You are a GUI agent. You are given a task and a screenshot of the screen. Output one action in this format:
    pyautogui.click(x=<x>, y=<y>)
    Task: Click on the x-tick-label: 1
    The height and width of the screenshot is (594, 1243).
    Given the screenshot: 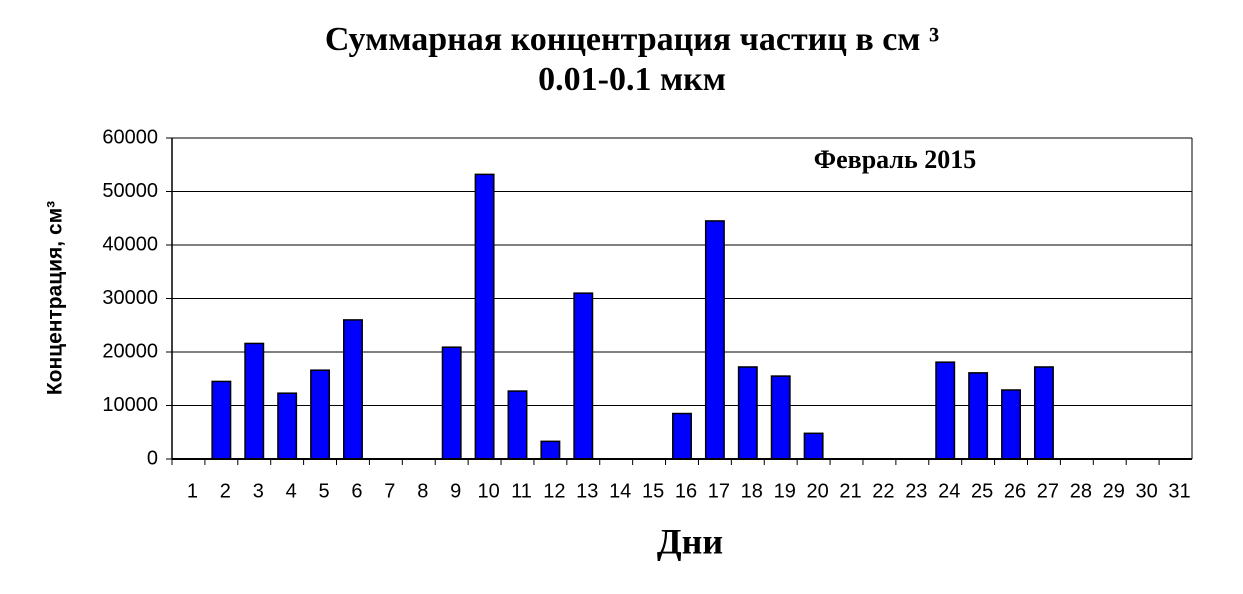 What is the action you would take?
    pyautogui.click(x=192, y=491)
    